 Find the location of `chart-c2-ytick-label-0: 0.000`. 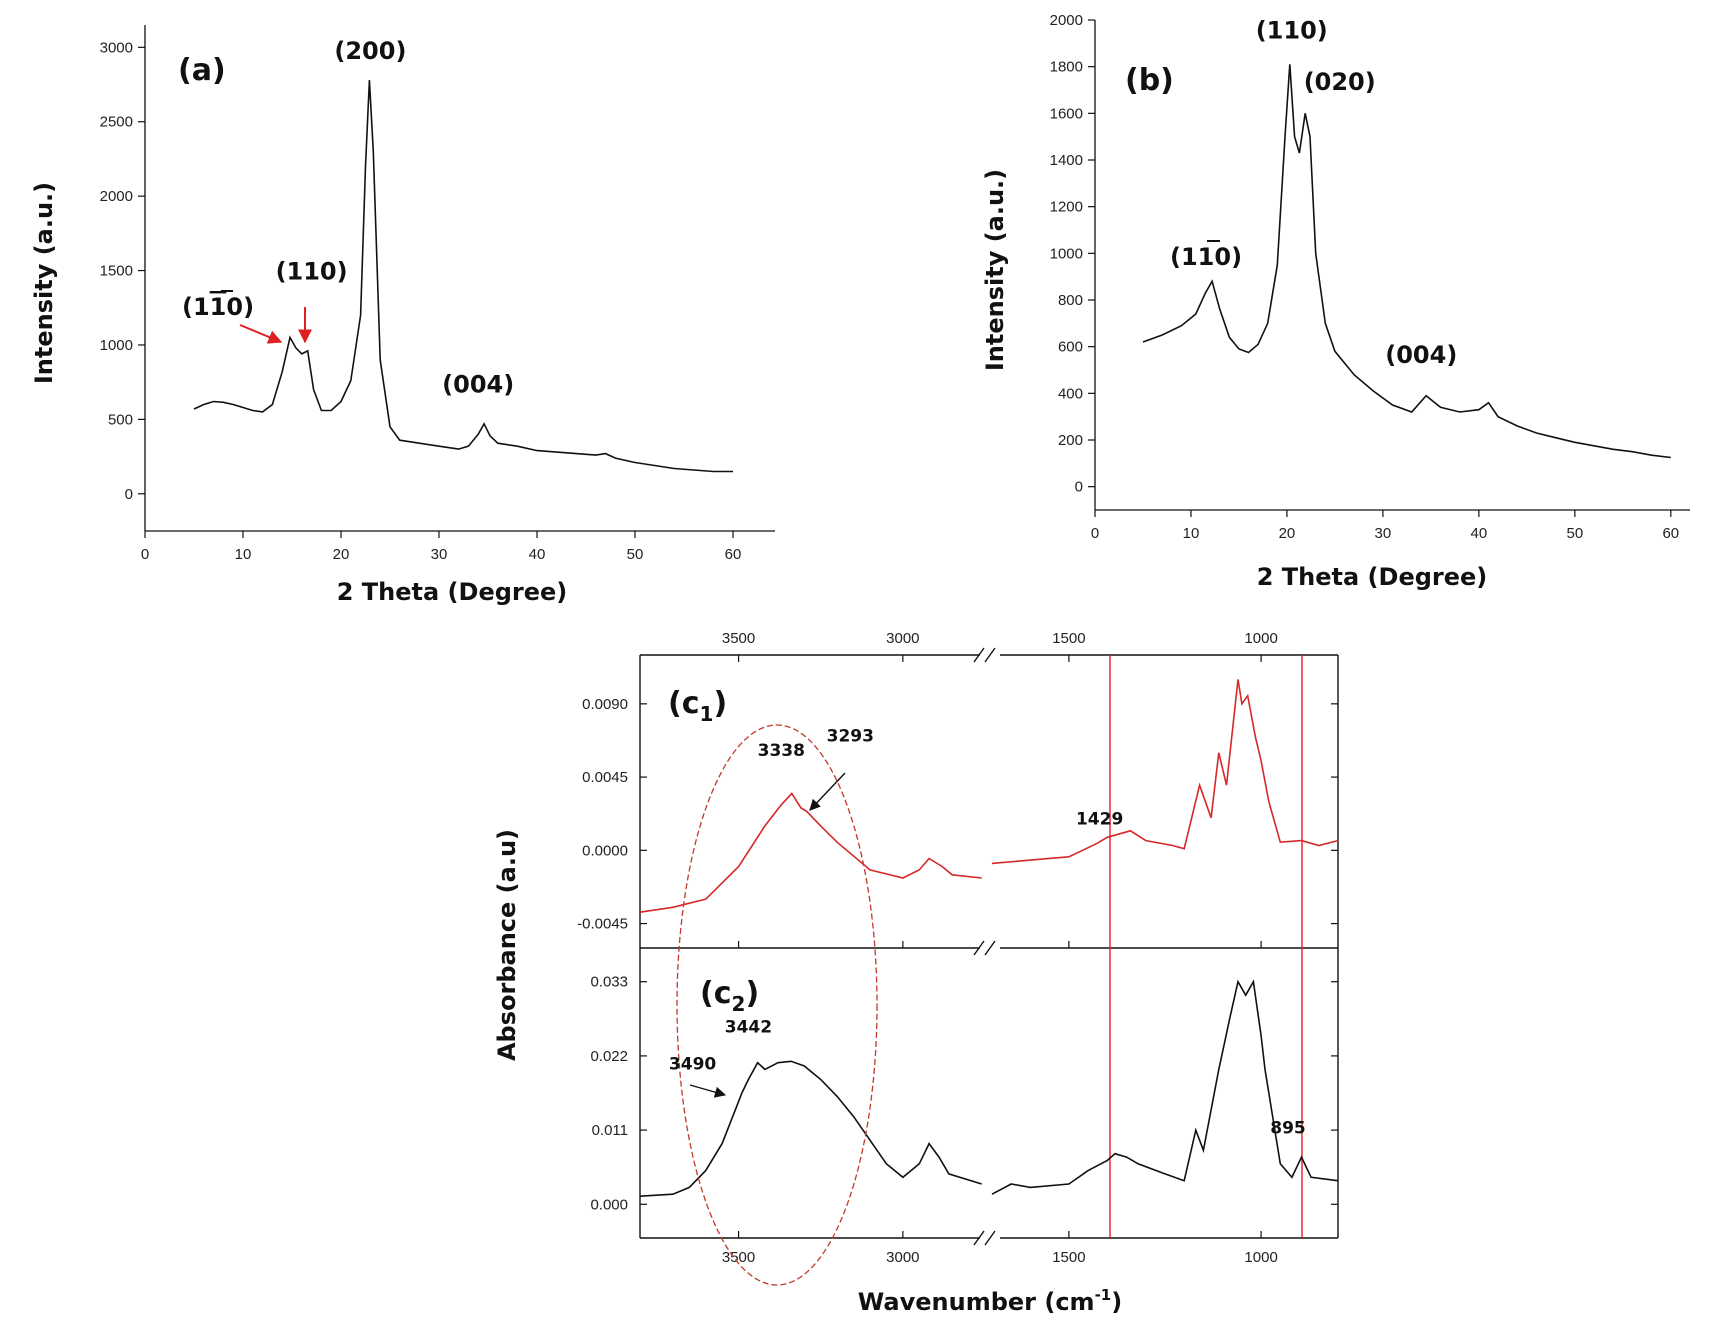

chart-c2-ytick-label-0: 0.000 is located at coordinates (609, 1204).